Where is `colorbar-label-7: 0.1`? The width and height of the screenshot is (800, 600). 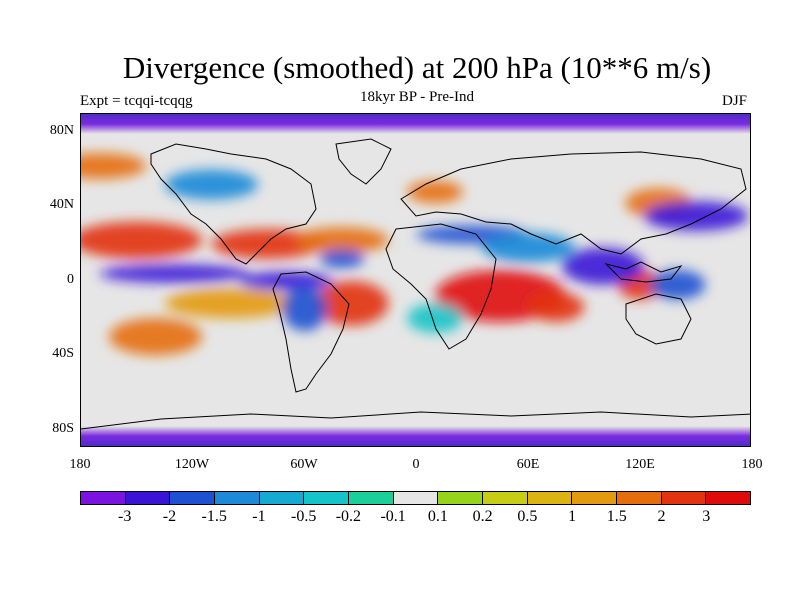
colorbar-label-7: 0.1 is located at coordinates (437, 516).